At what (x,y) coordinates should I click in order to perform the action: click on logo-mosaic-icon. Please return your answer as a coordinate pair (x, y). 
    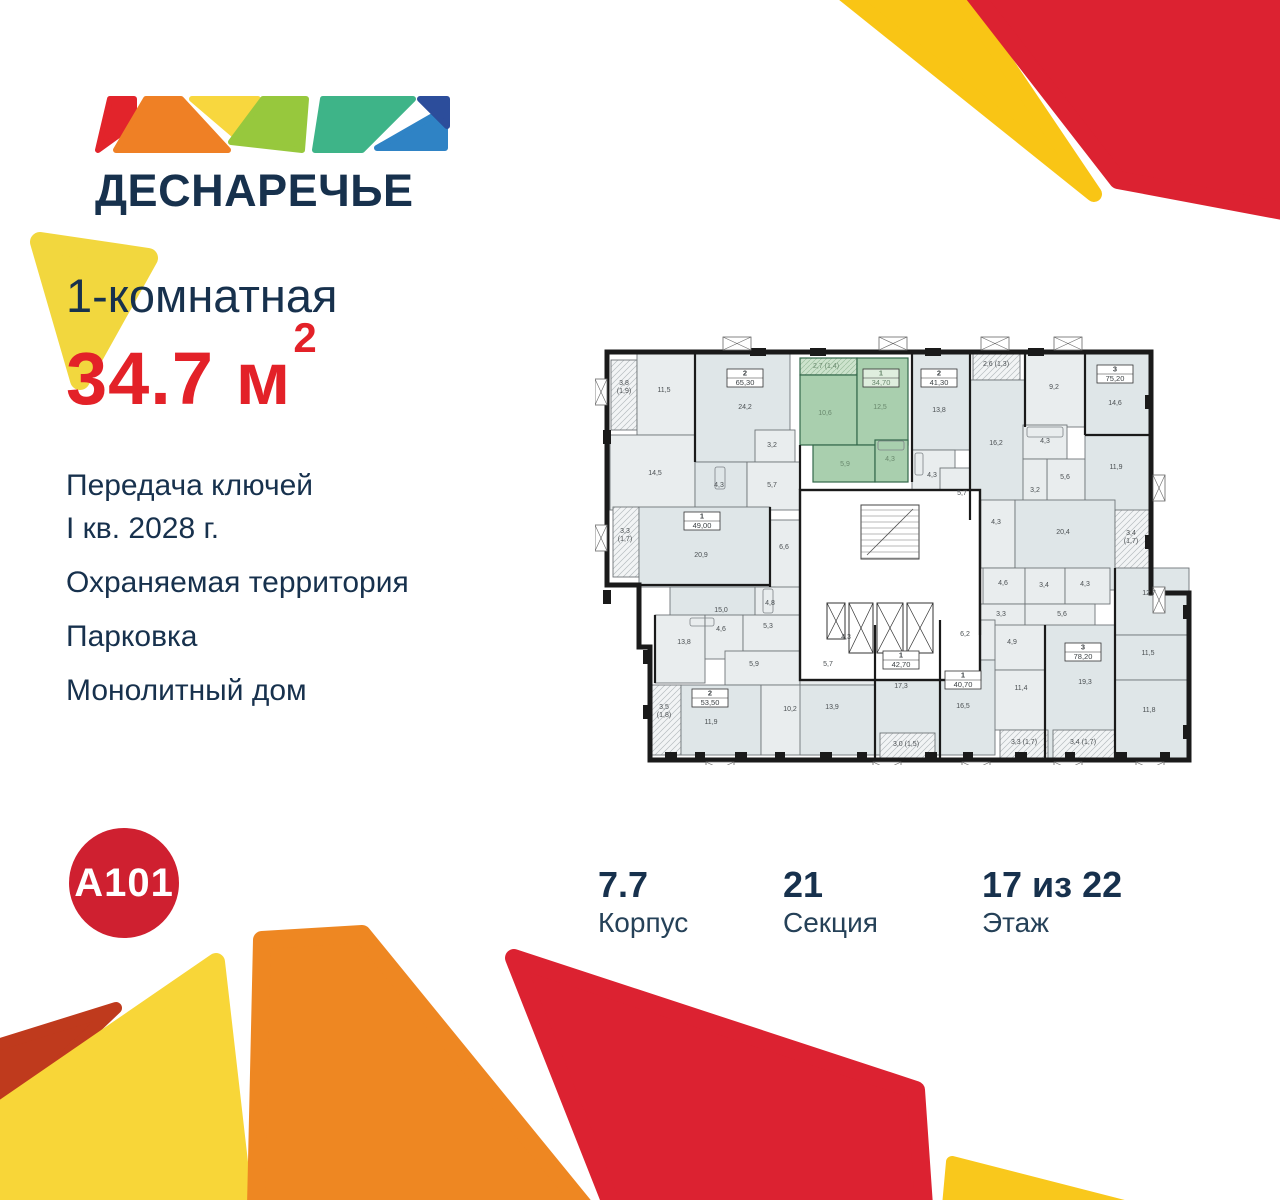
    Looking at the image, I should click on (272, 124).